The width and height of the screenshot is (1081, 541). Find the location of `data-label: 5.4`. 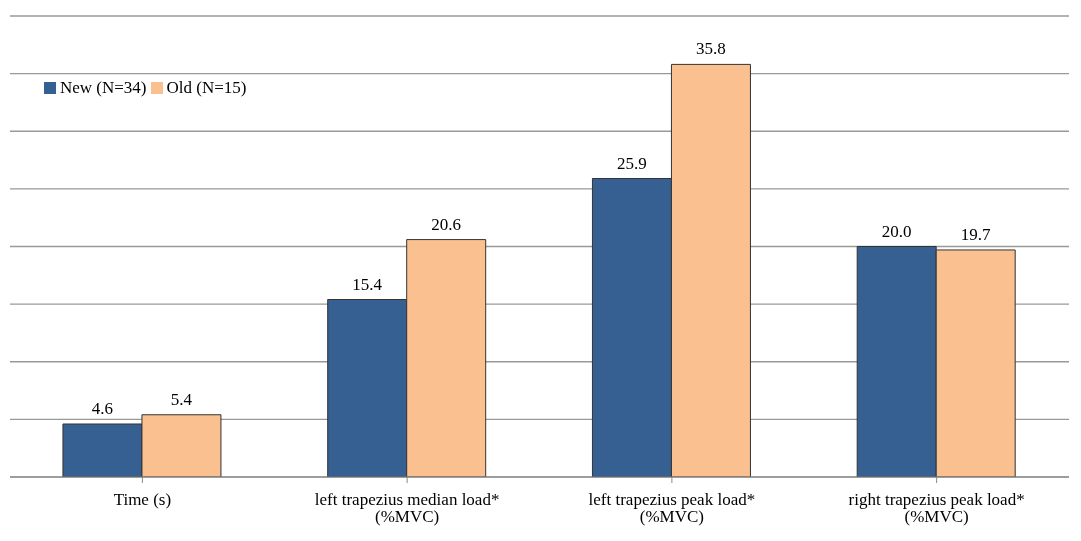

data-label: 5.4 is located at coordinates (181, 399).